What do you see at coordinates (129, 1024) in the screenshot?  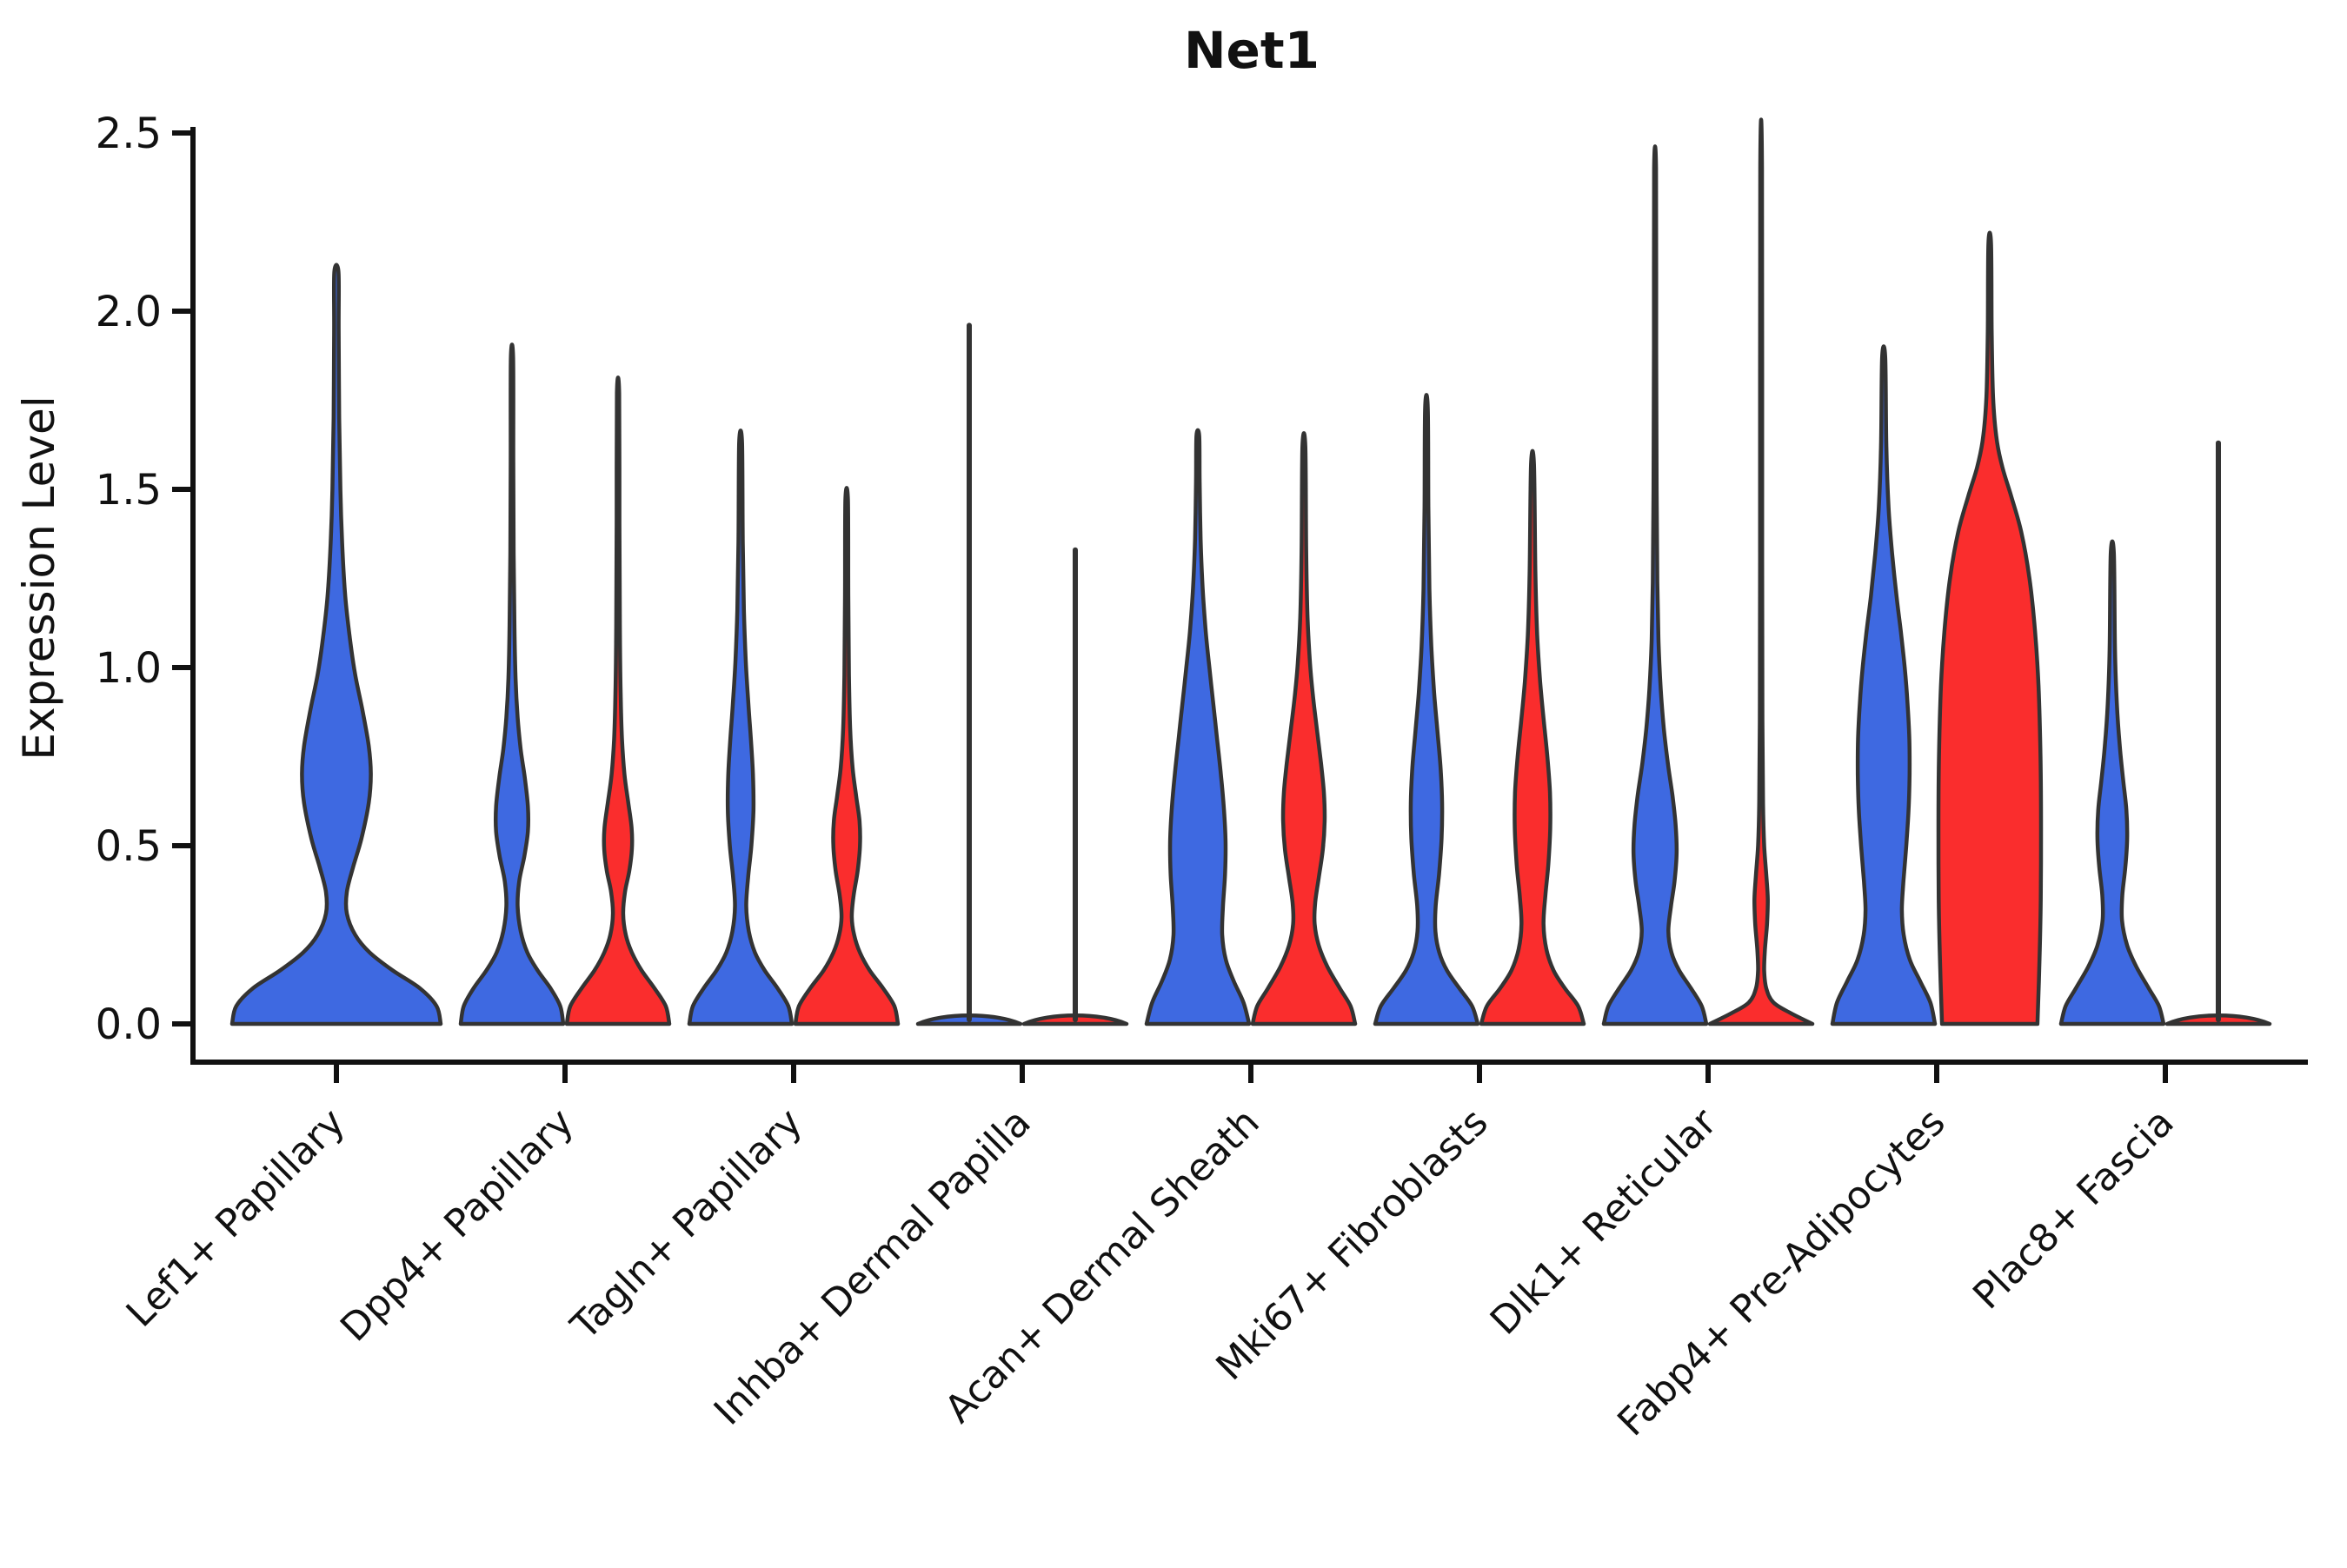 I see `y-tick-label: 0.0` at bounding box center [129, 1024].